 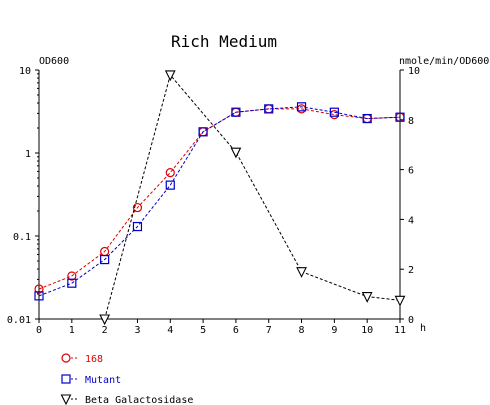 I want to click on y-left-tick-label: 10, so click(x=25, y=71).